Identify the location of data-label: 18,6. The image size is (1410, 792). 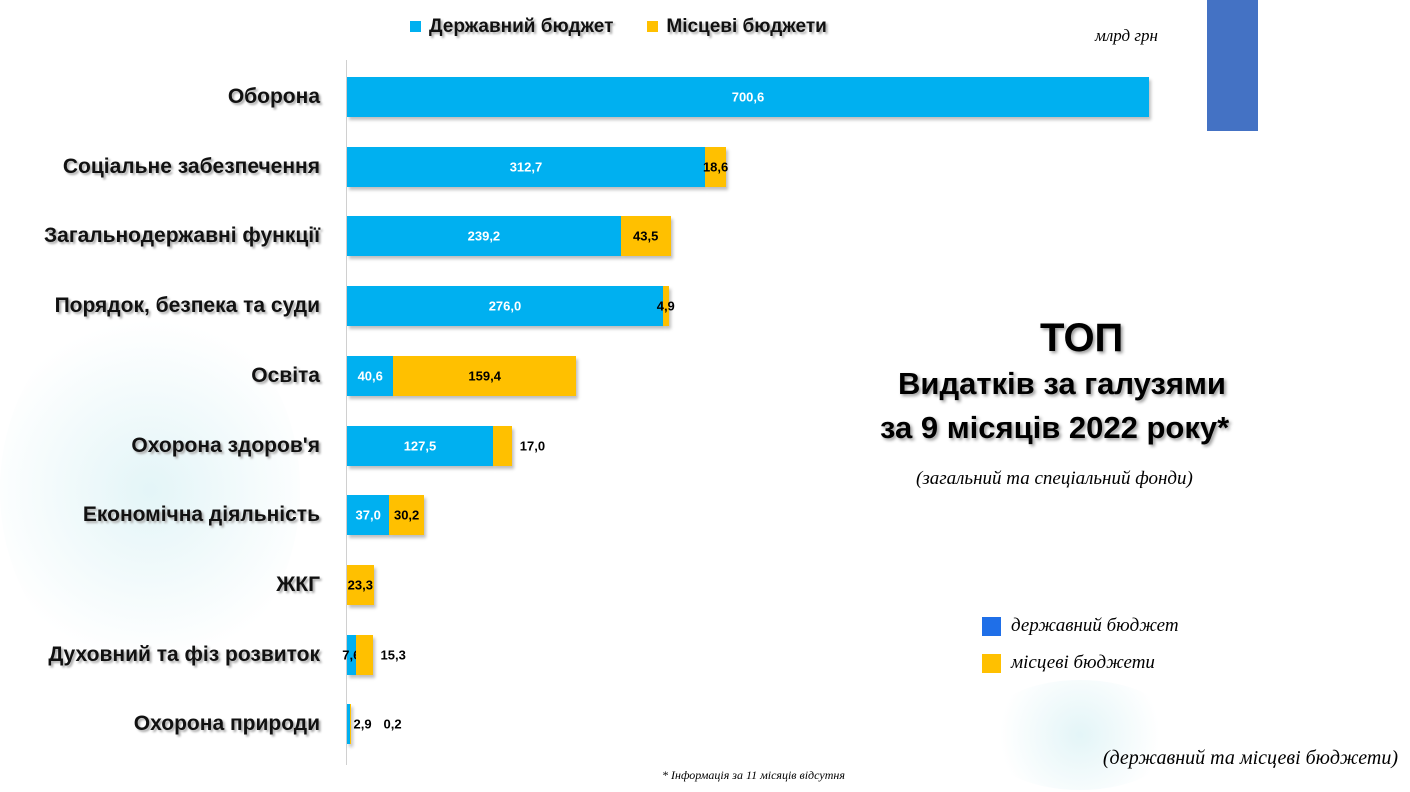
(715, 167).